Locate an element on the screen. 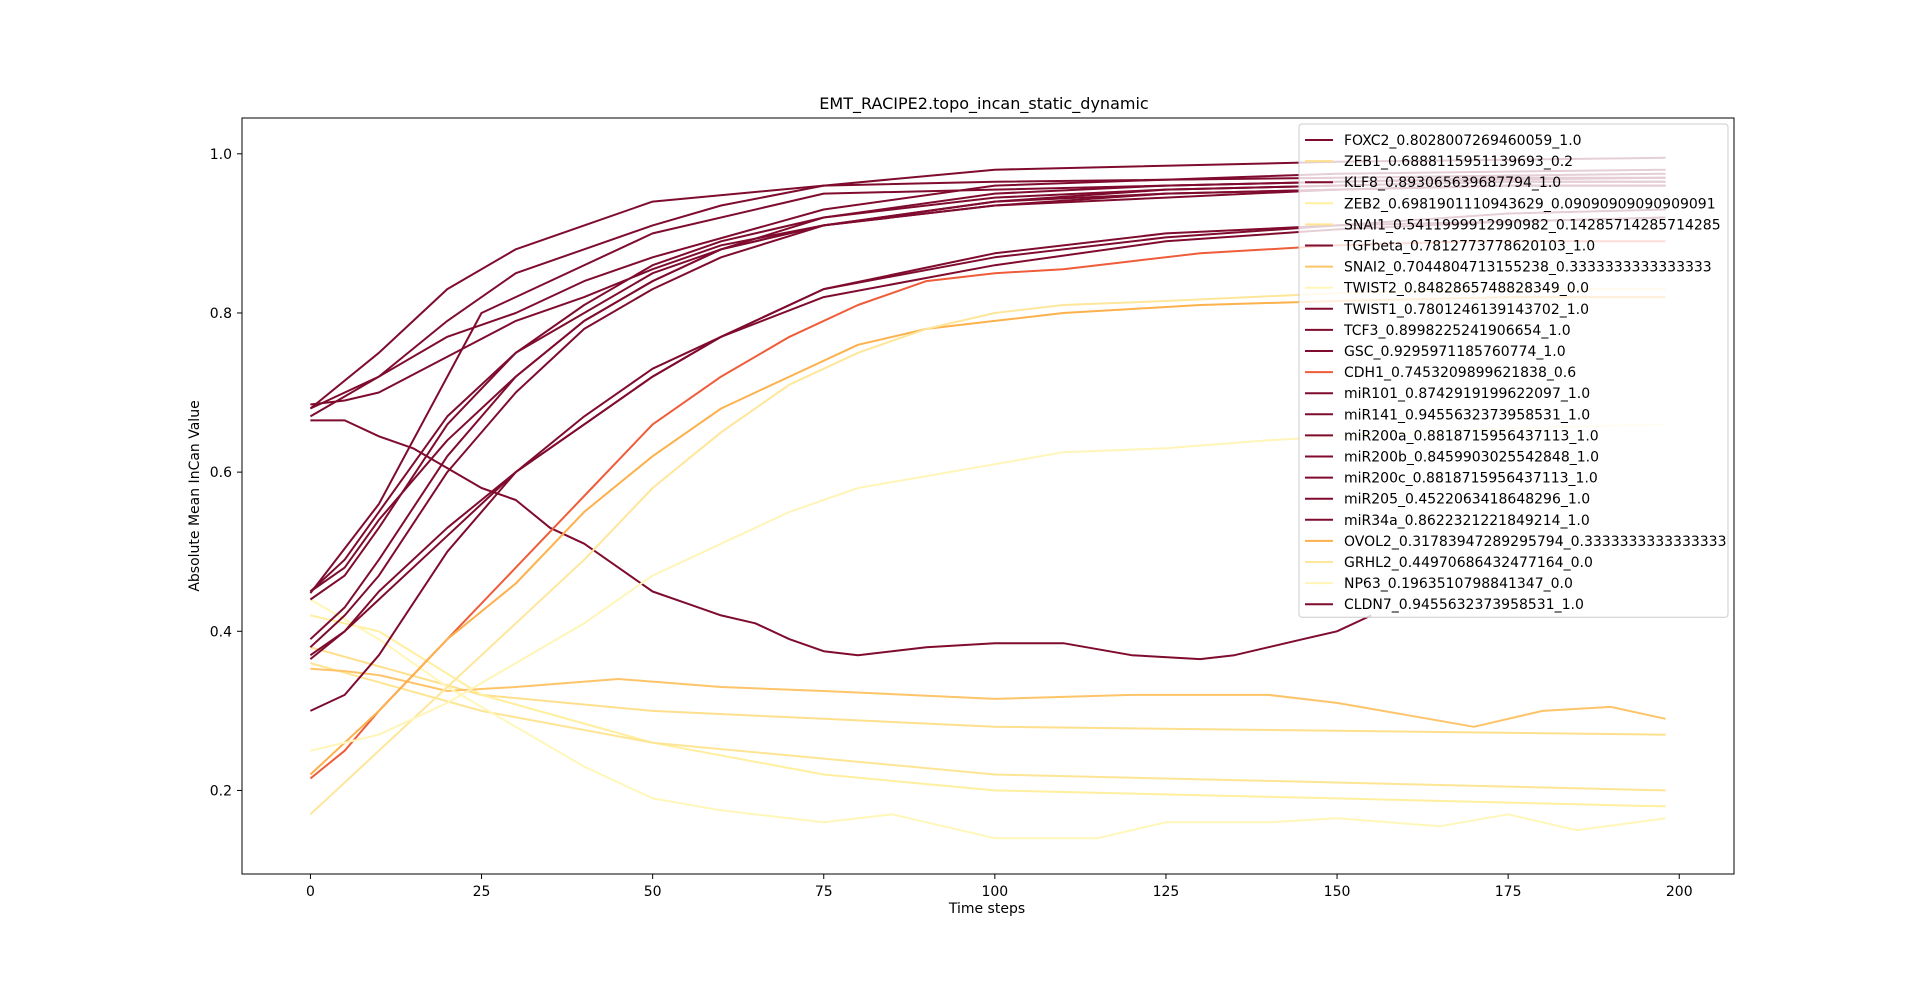  x-tick-label: 125 is located at coordinates (1166, 892).